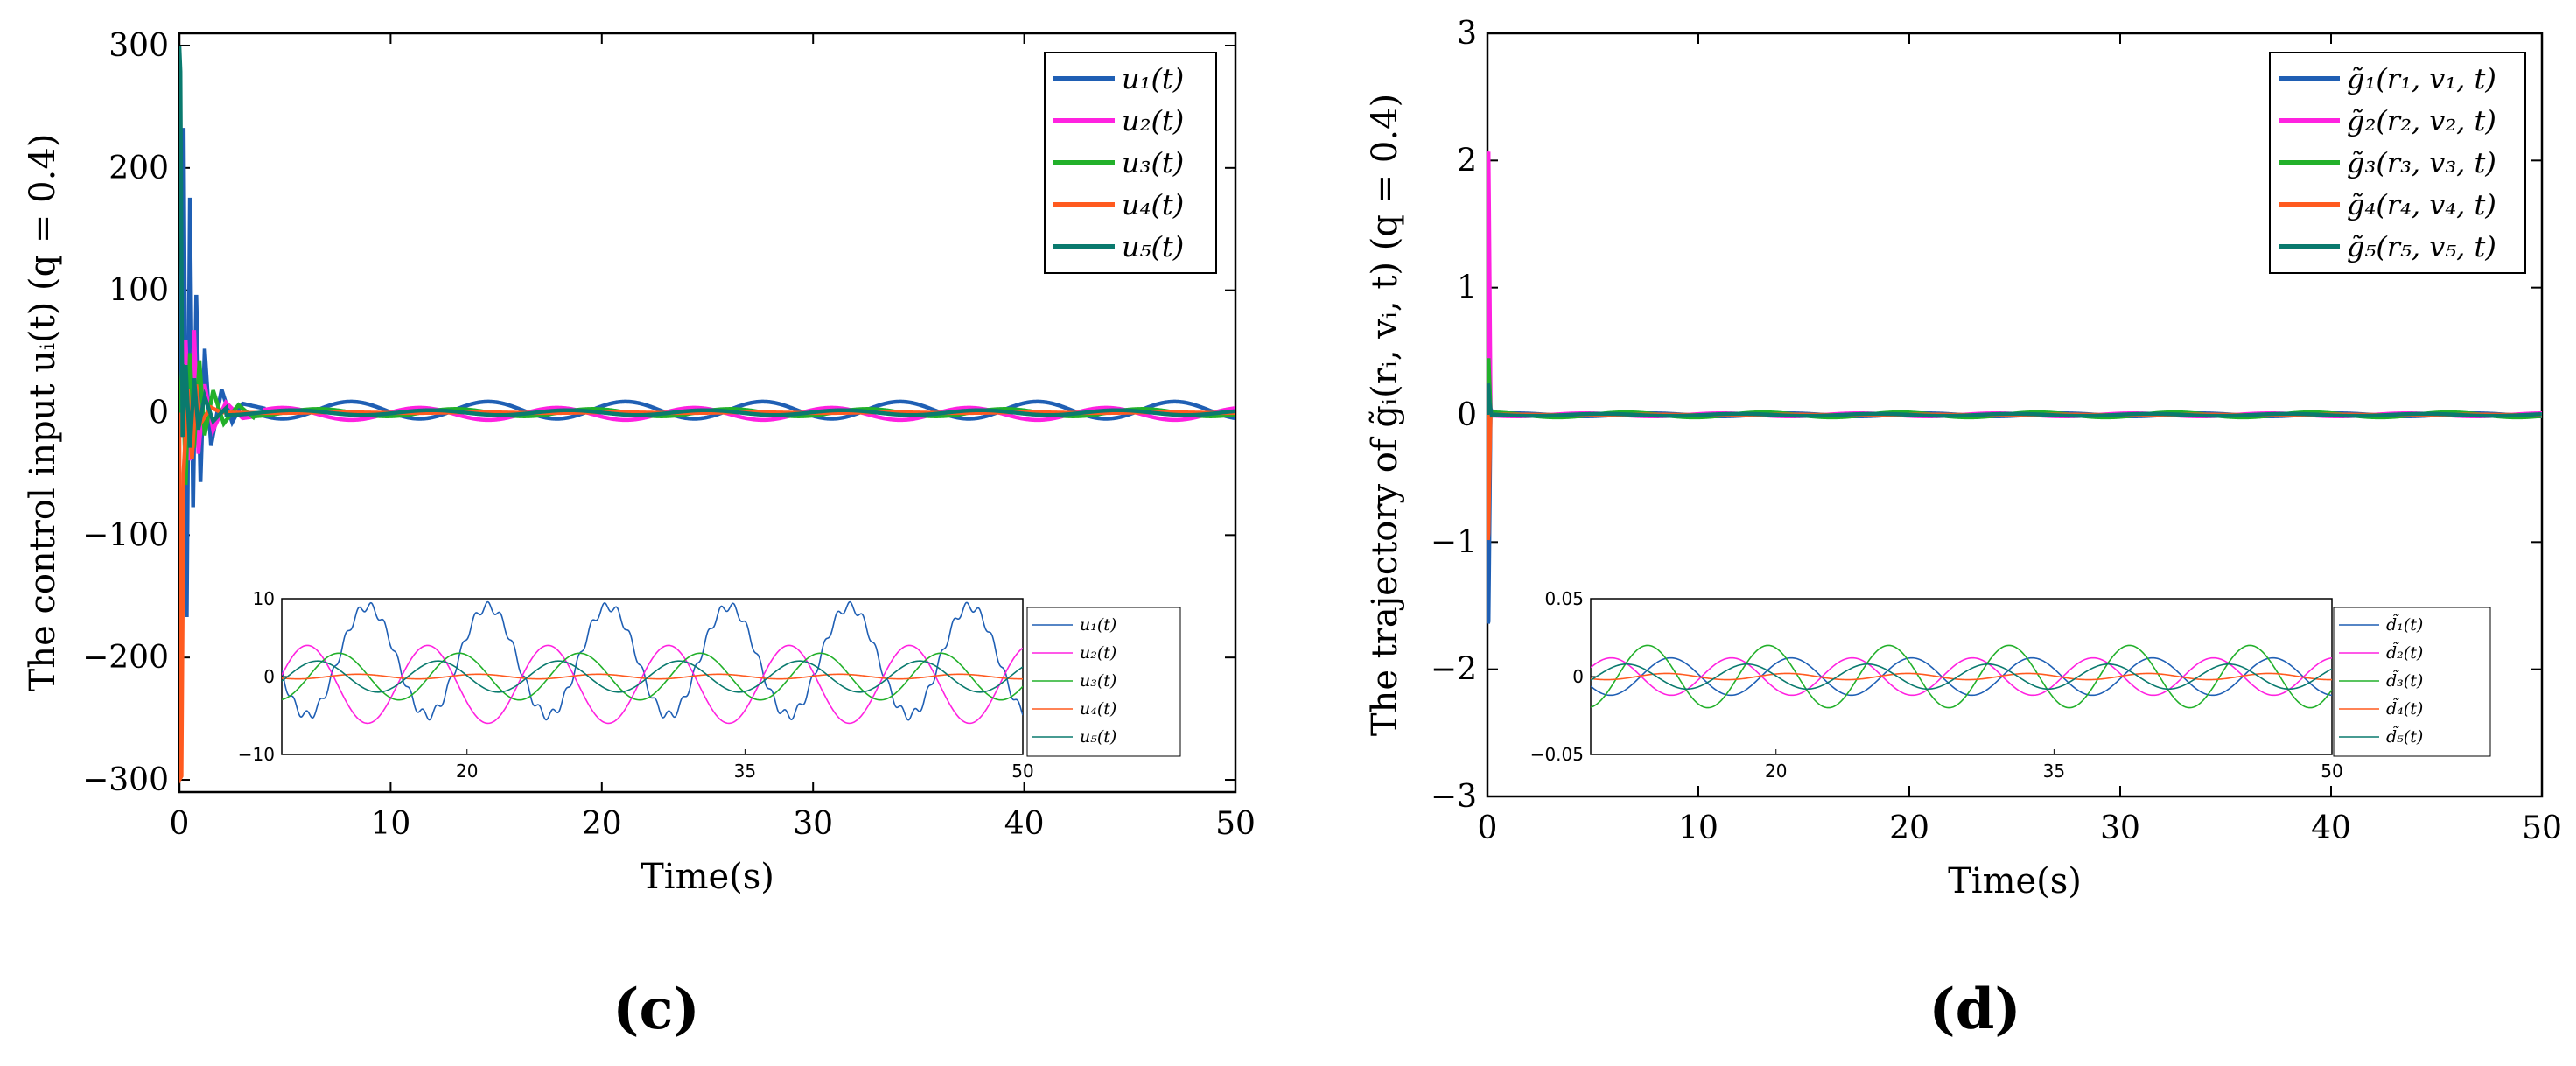 This screenshot has width=2576, height=1066. I want to click on inset-y-tick-label: −10, so click(256, 754).